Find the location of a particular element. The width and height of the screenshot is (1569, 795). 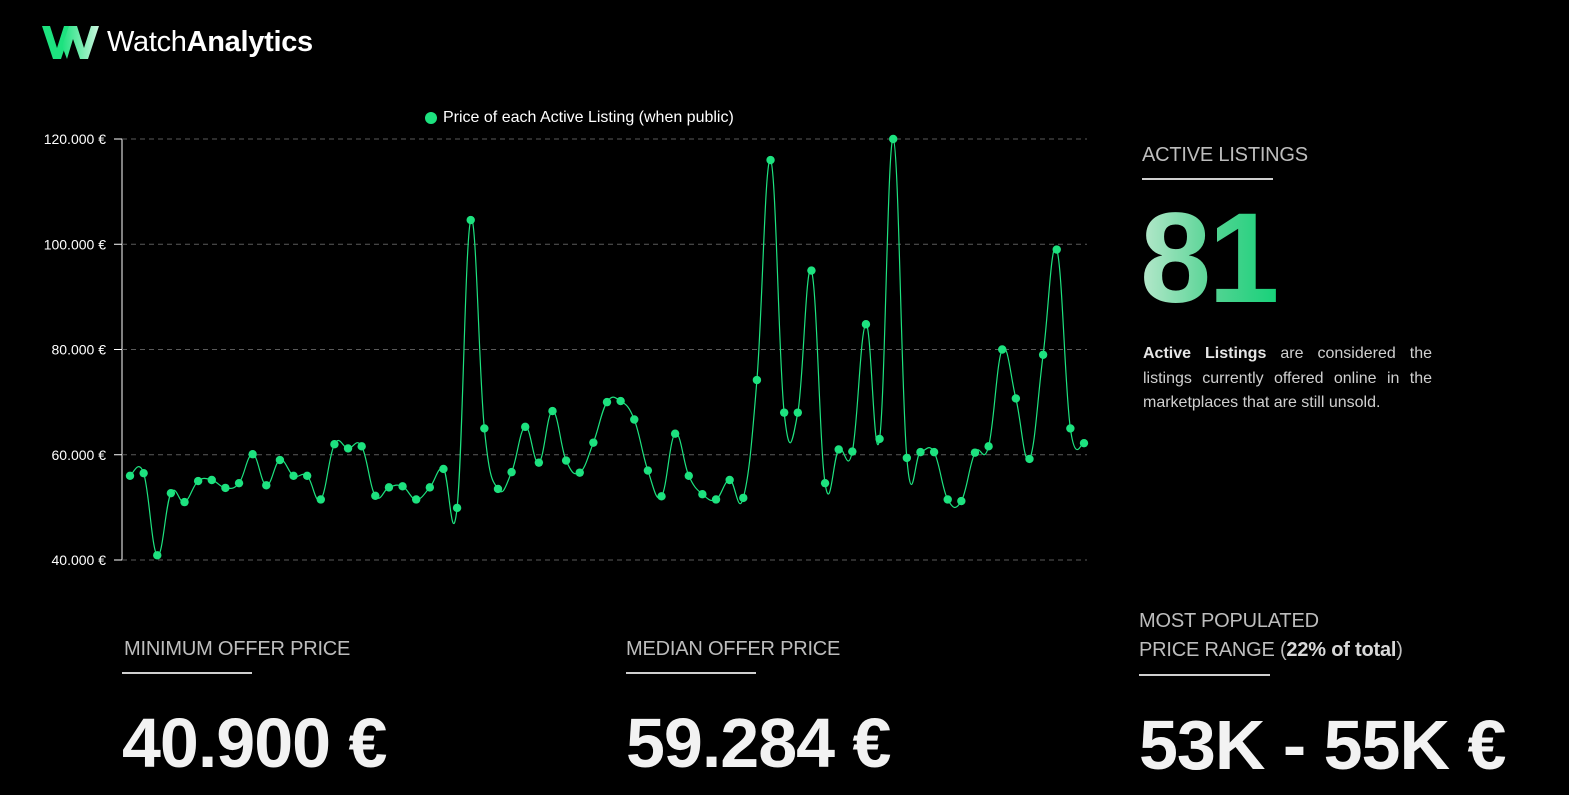

y-tick-label: 120.000 € is located at coordinates (75, 139).